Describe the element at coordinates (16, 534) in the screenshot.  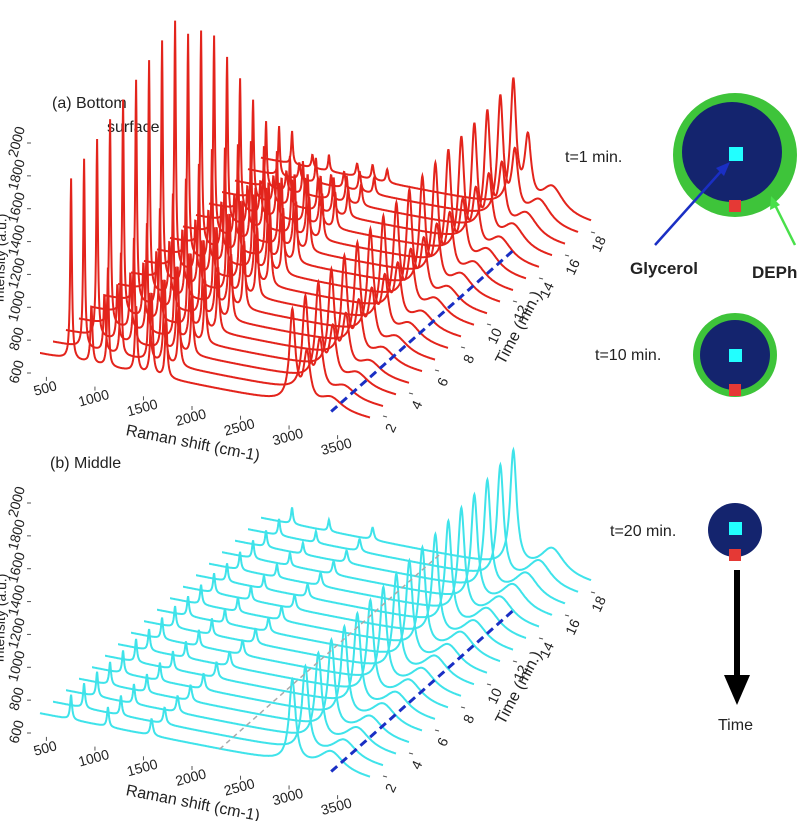
I see `y-tick-label: 1800` at that location.